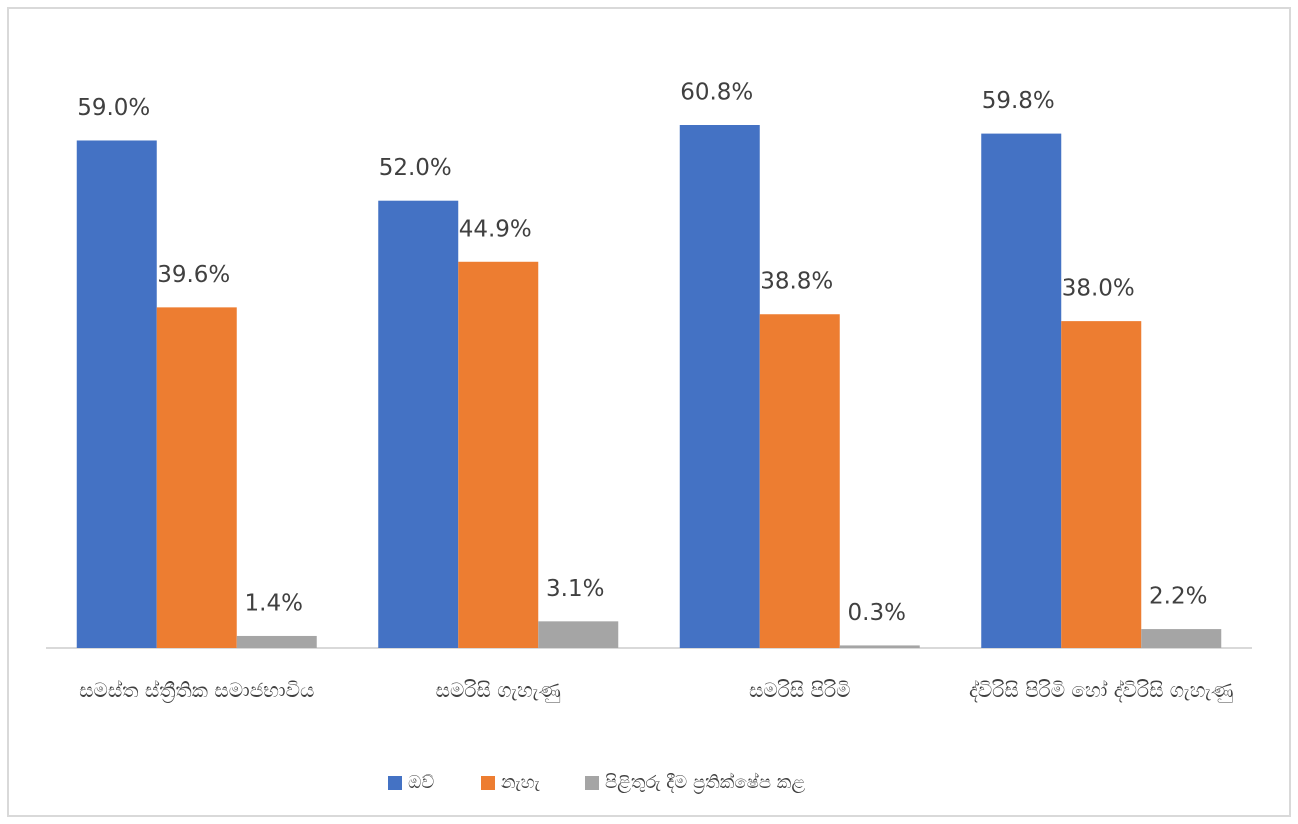  I want to click on legend-label: නැහැ, so click(521, 782).